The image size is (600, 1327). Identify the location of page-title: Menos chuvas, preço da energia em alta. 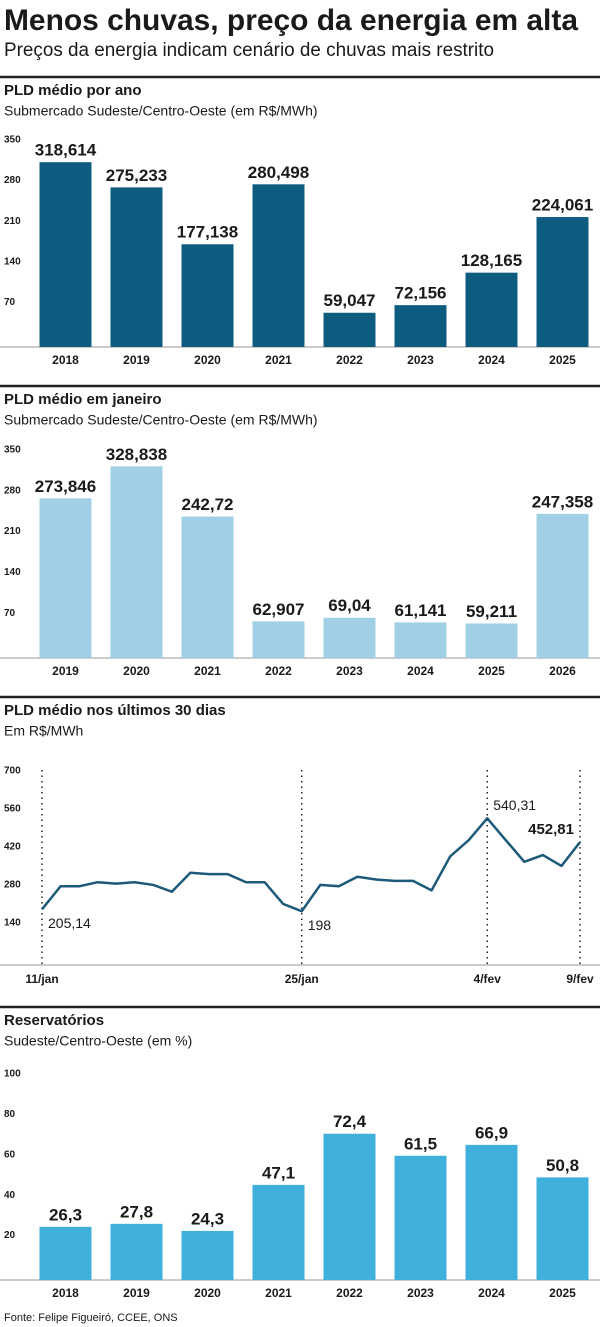
(291, 20).